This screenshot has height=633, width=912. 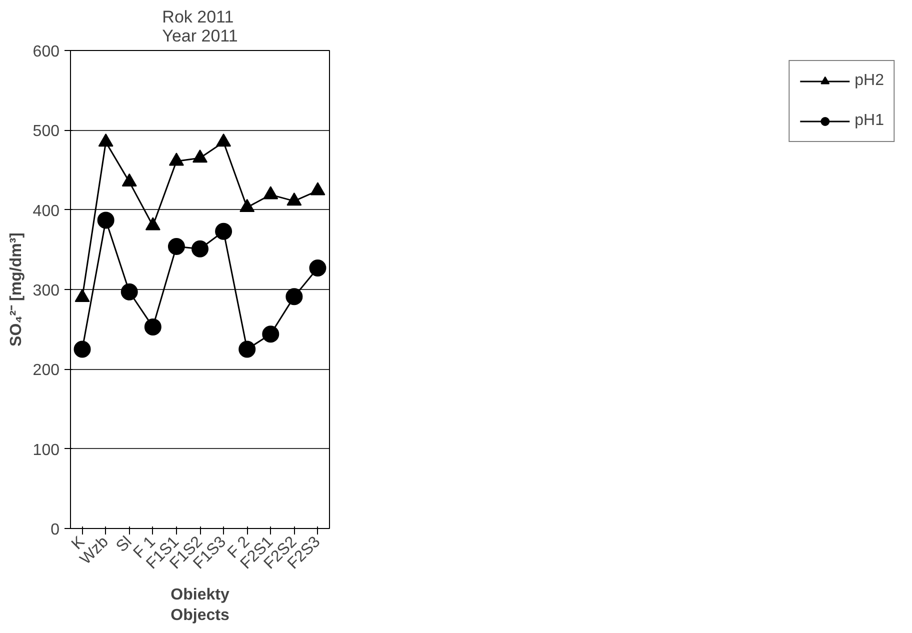 What do you see at coordinates (46, 131) in the screenshot?
I see `y-tick-label: 500` at bounding box center [46, 131].